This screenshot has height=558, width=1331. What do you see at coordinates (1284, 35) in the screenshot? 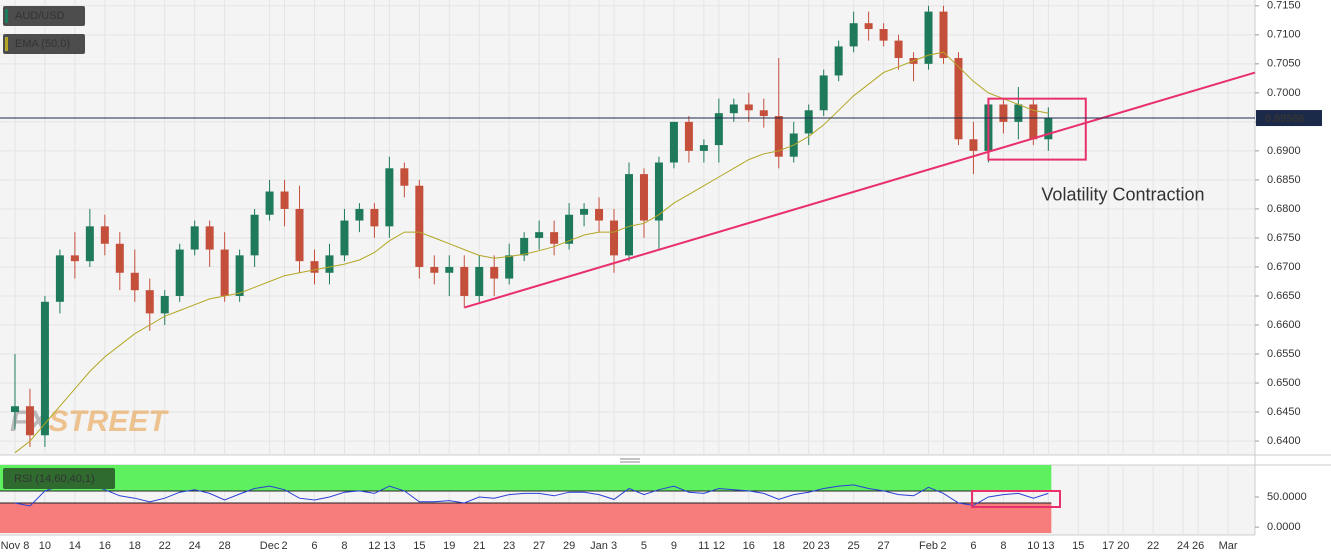
I see `y-tick-label: 0.7100` at bounding box center [1284, 35].